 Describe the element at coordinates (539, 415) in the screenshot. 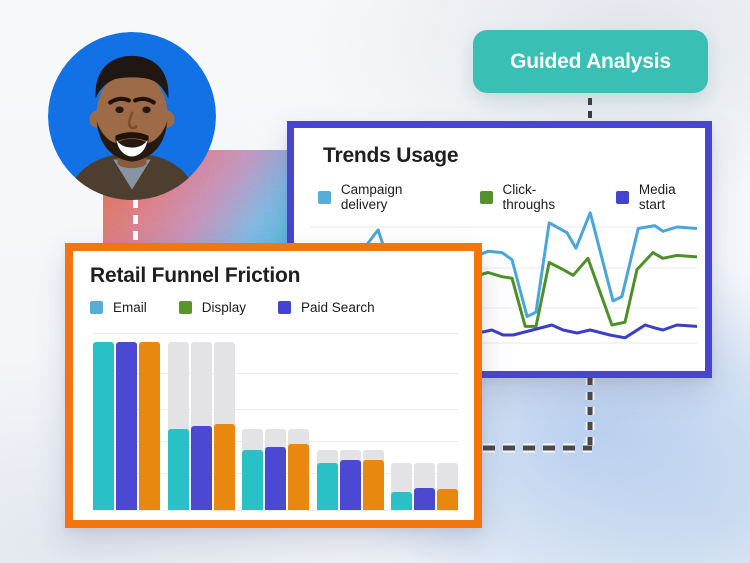

I see `connector-dashed-bottom` at that location.